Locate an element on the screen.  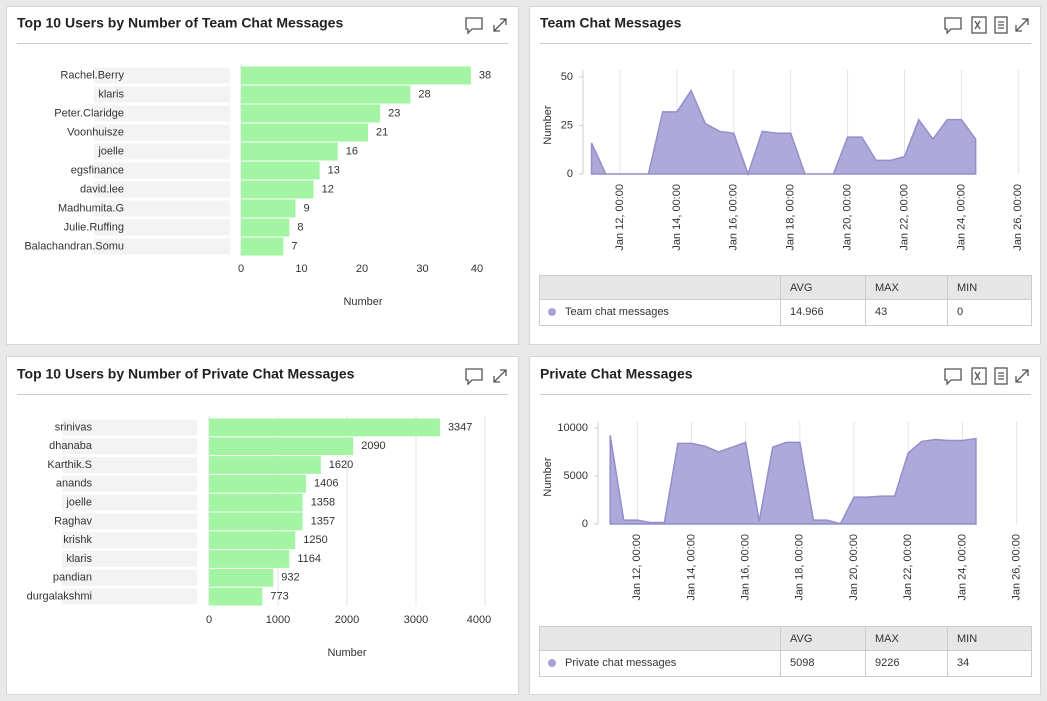
x-tick-label: Jan 26, 00:00 is located at coordinates (1016, 567).